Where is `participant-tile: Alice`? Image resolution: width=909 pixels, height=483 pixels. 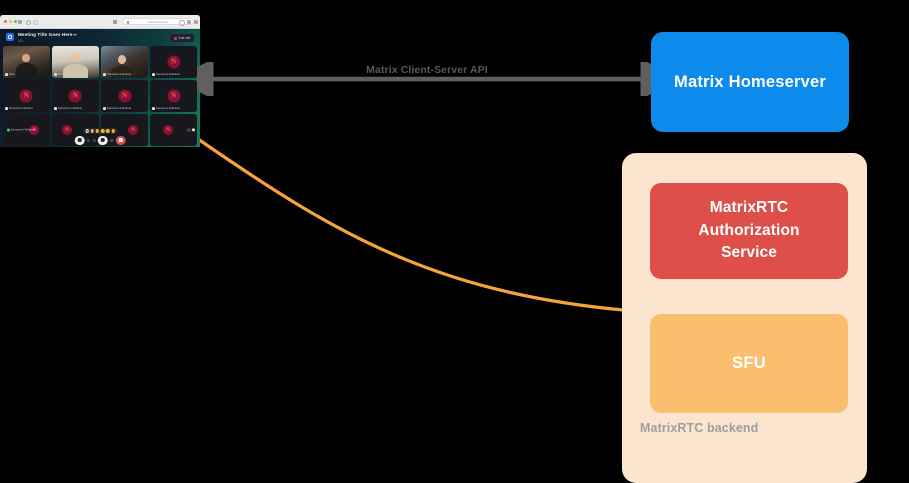 participant-tile: Alice is located at coordinates (26, 62).